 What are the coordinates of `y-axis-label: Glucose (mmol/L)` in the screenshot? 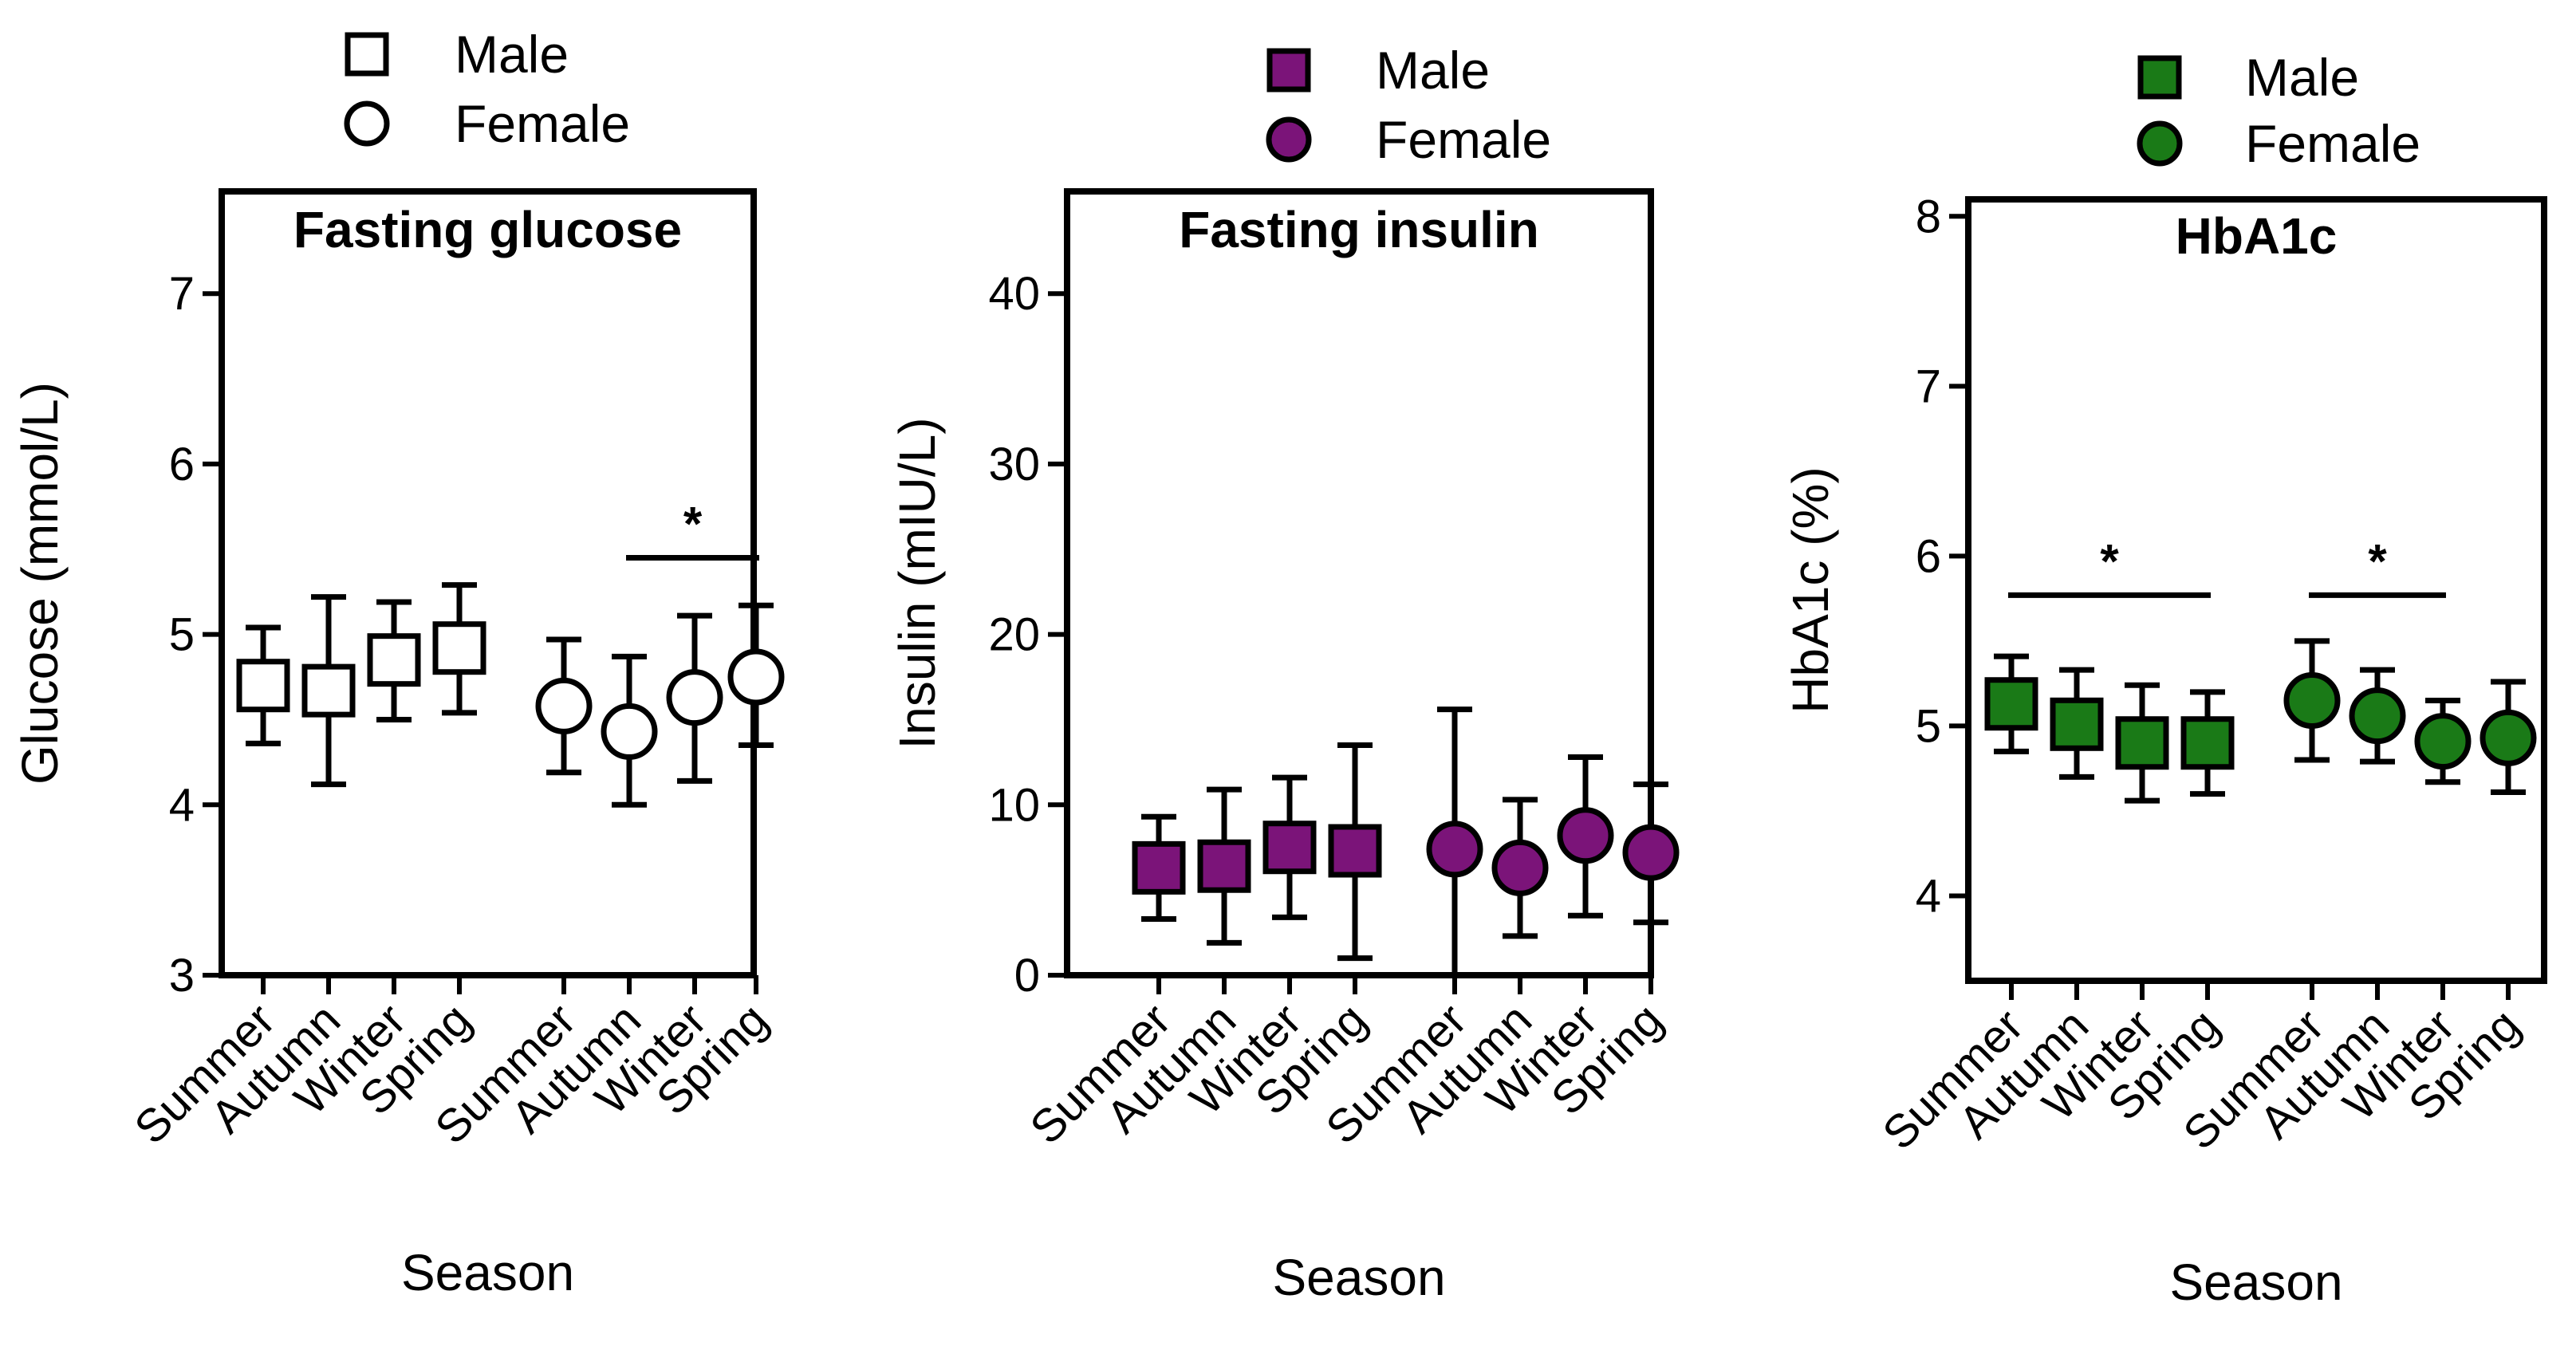 It's located at (40, 583).